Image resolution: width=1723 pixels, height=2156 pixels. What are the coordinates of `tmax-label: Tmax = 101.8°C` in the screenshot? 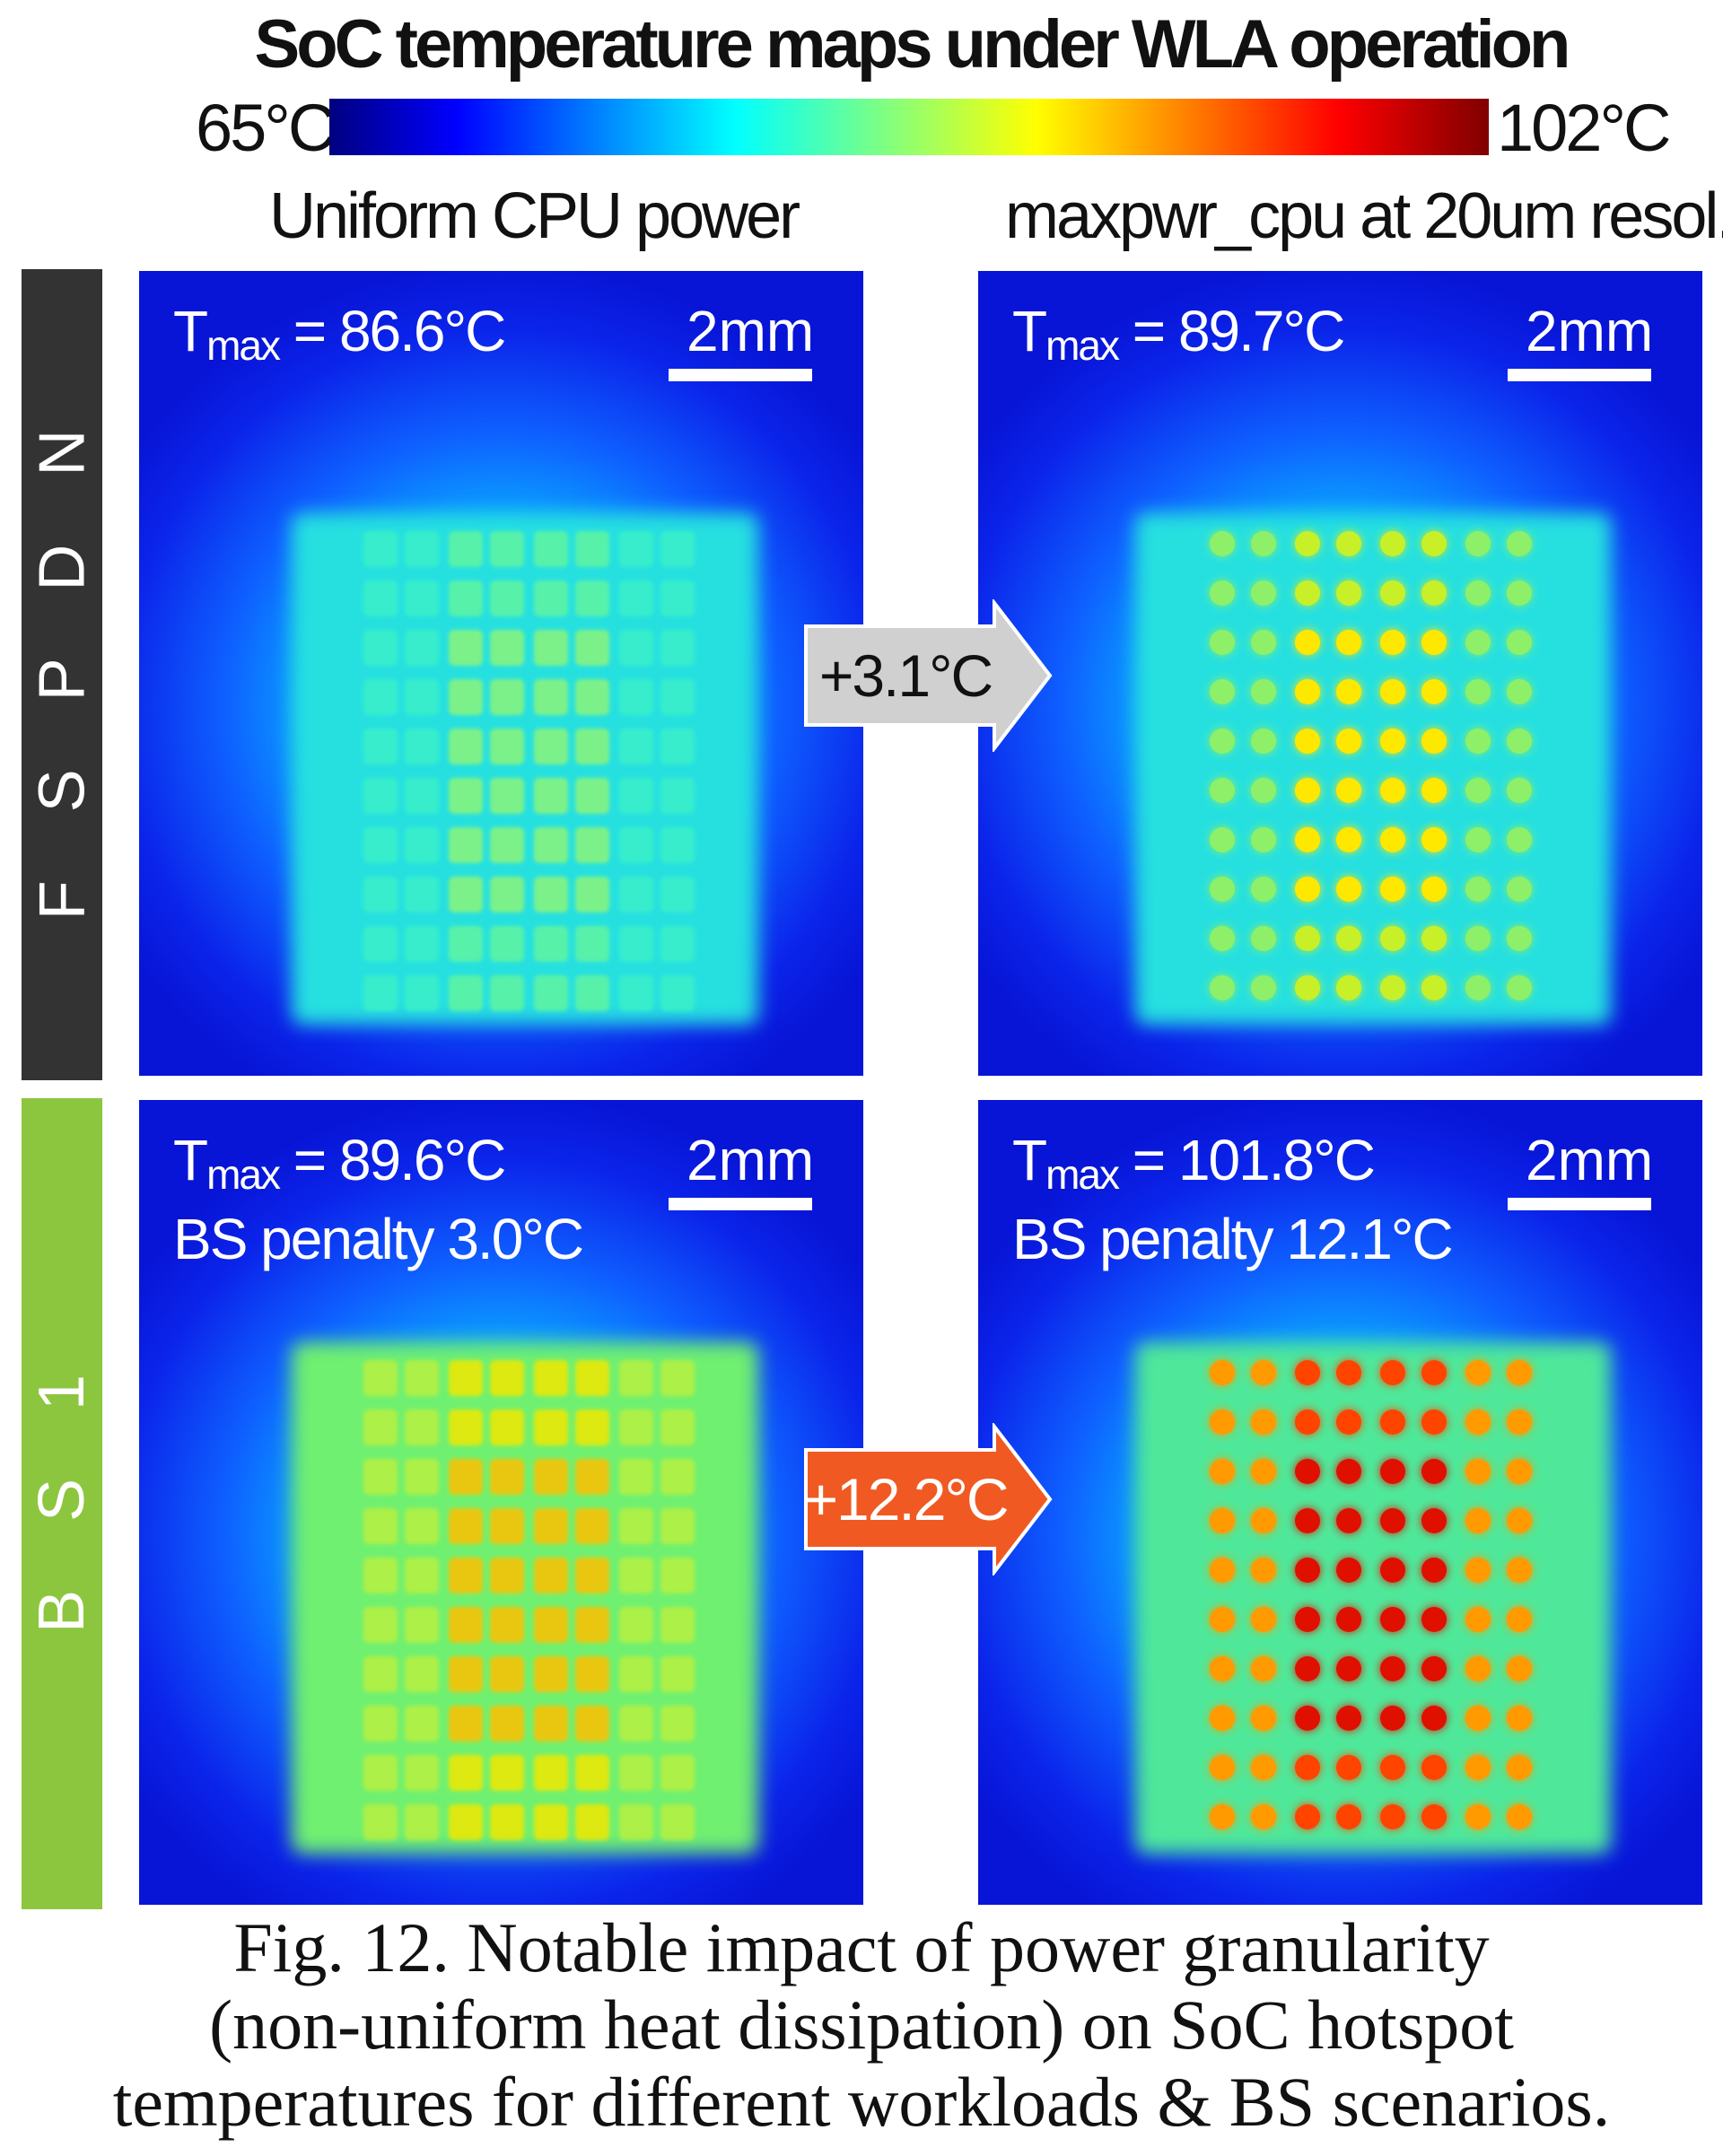 It's located at (1194, 1163).